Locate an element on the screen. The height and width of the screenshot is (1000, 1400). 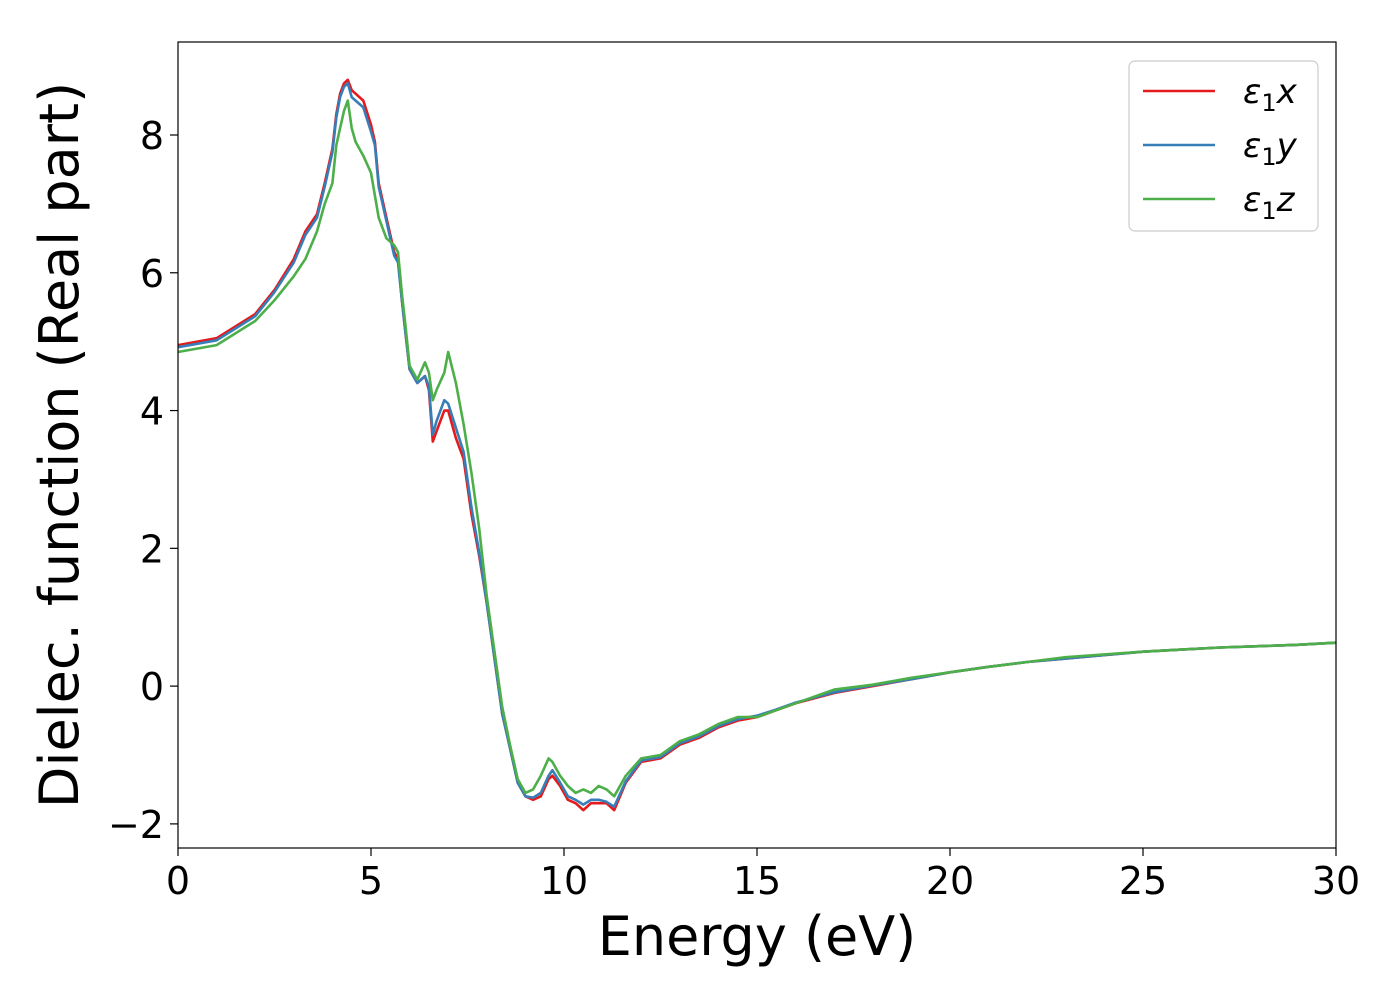
legend-box is located at coordinates (1223, 146).